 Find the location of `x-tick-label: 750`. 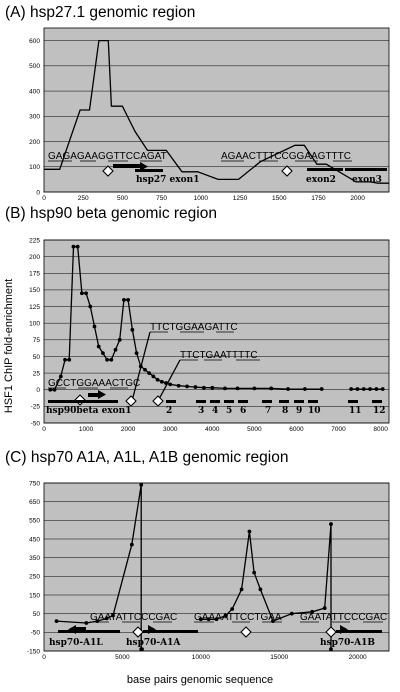

x-tick-label: 750 is located at coordinates (161, 198).